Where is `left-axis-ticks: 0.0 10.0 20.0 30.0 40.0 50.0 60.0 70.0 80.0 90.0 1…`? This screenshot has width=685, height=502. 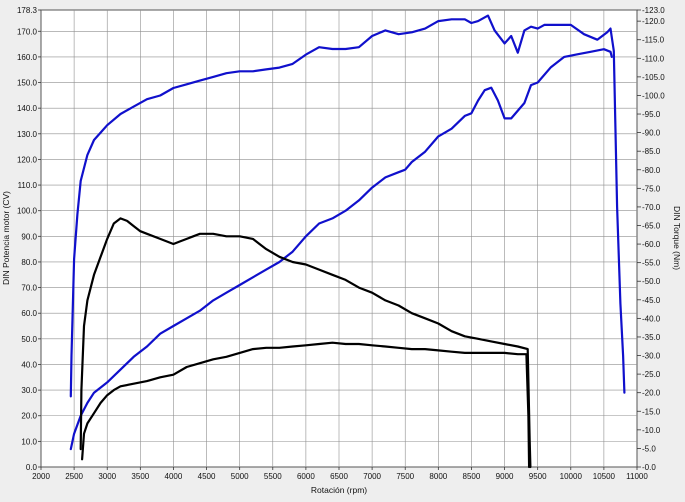
left-axis-ticks: 0.0 10.0 20.0 30.0 40.0 50.0 60.0 70.0 80.0 90.0 1… is located at coordinates (29, 239).